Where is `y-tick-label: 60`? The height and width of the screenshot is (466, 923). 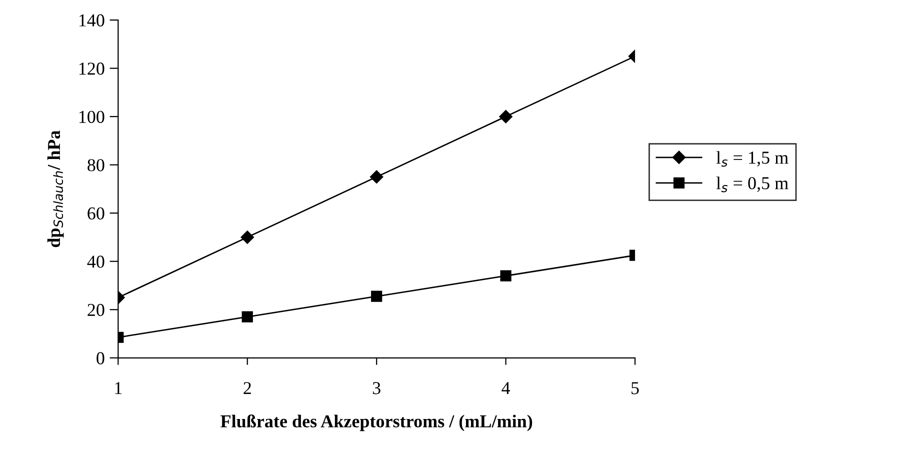 y-tick-label: 60 is located at coordinates (96, 213).